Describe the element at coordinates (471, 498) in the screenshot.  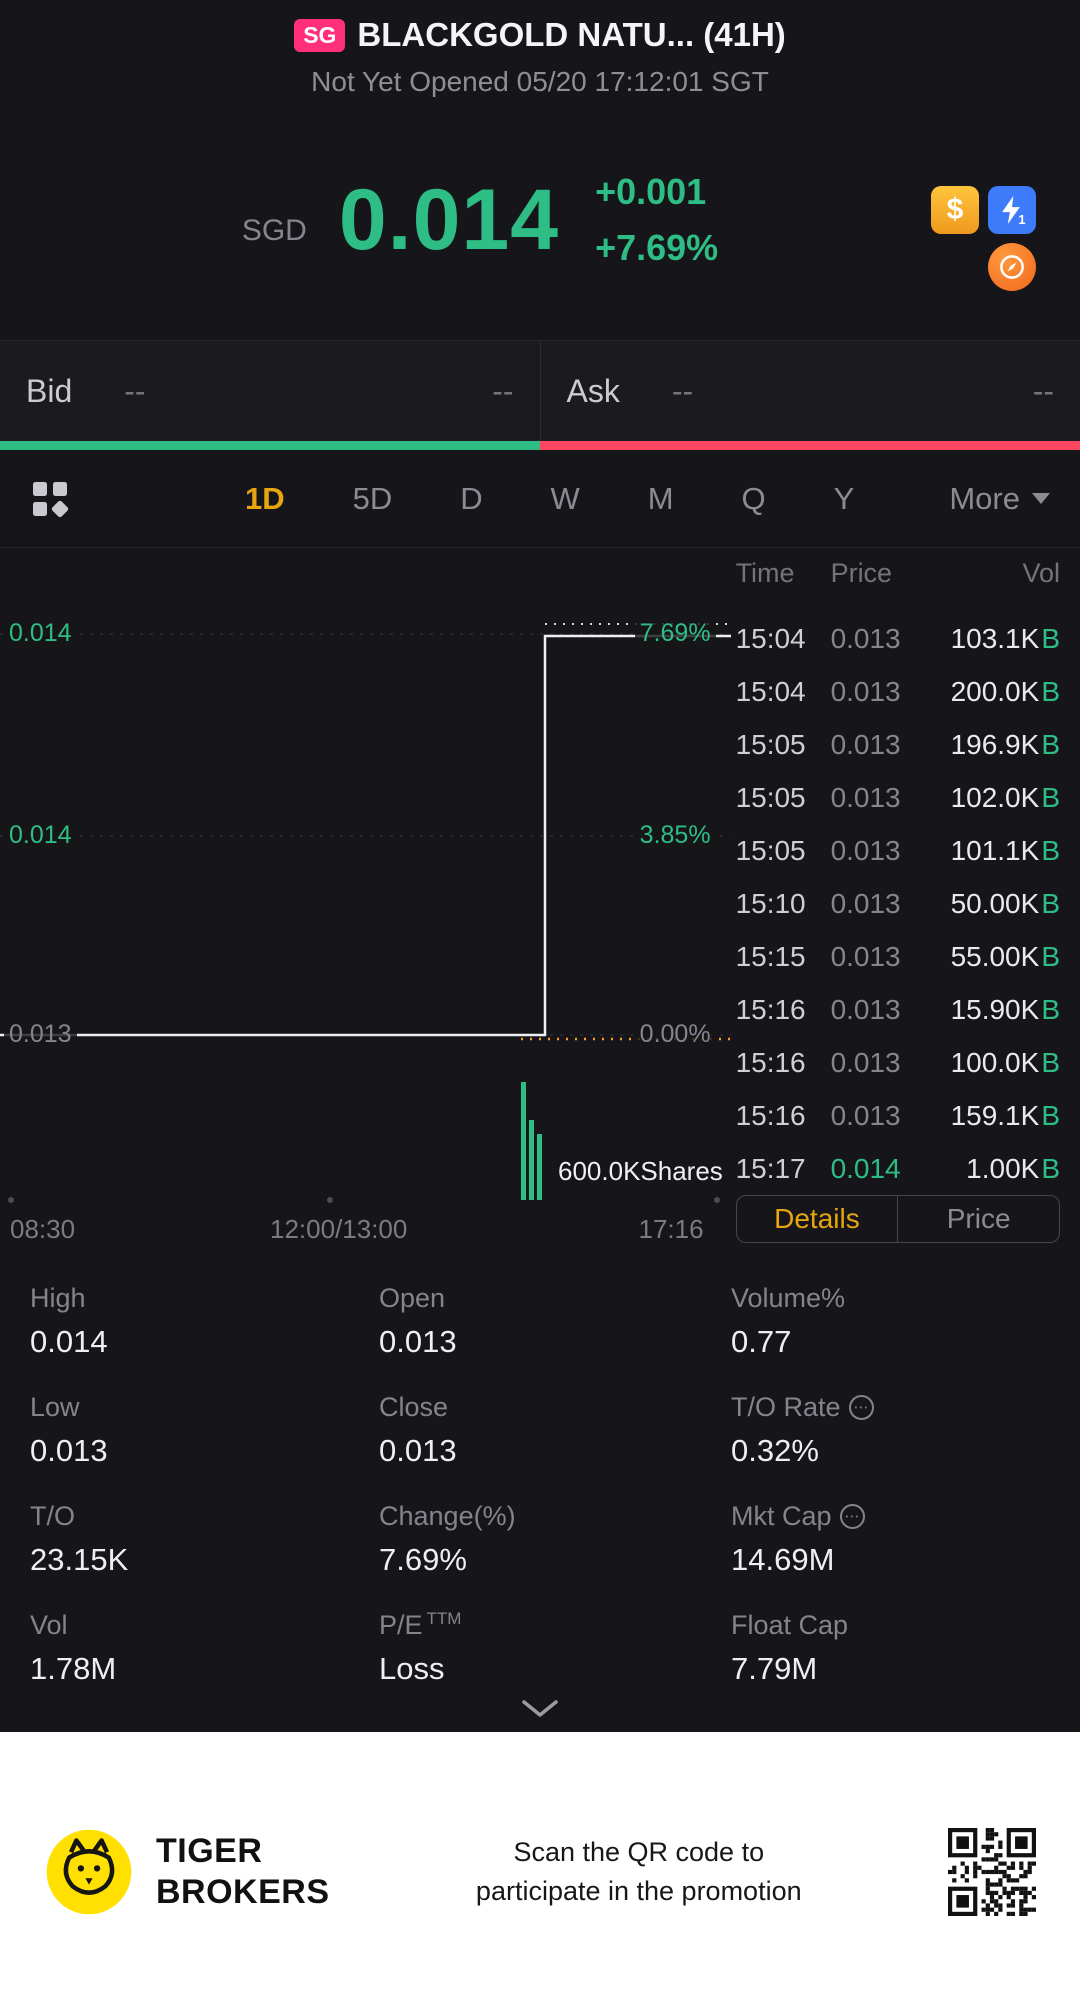
I see `tab-d: D` at that location.